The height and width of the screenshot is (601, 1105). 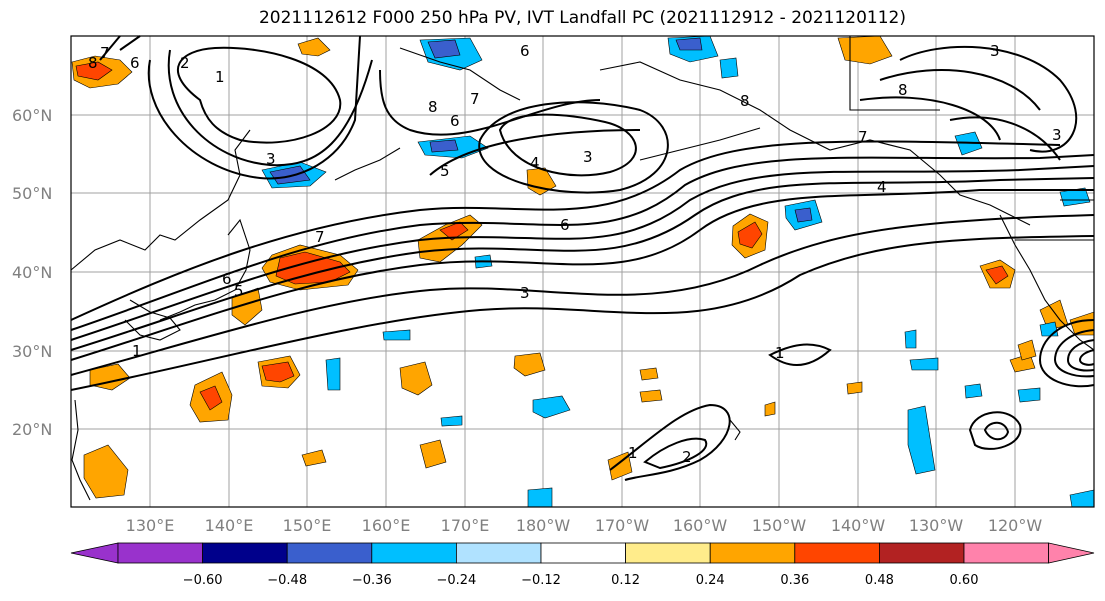 What do you see at coordinates (372, 580) in the screenshot?
I see `colorbar-tick: −0.36` at bounding box center [372, 580].